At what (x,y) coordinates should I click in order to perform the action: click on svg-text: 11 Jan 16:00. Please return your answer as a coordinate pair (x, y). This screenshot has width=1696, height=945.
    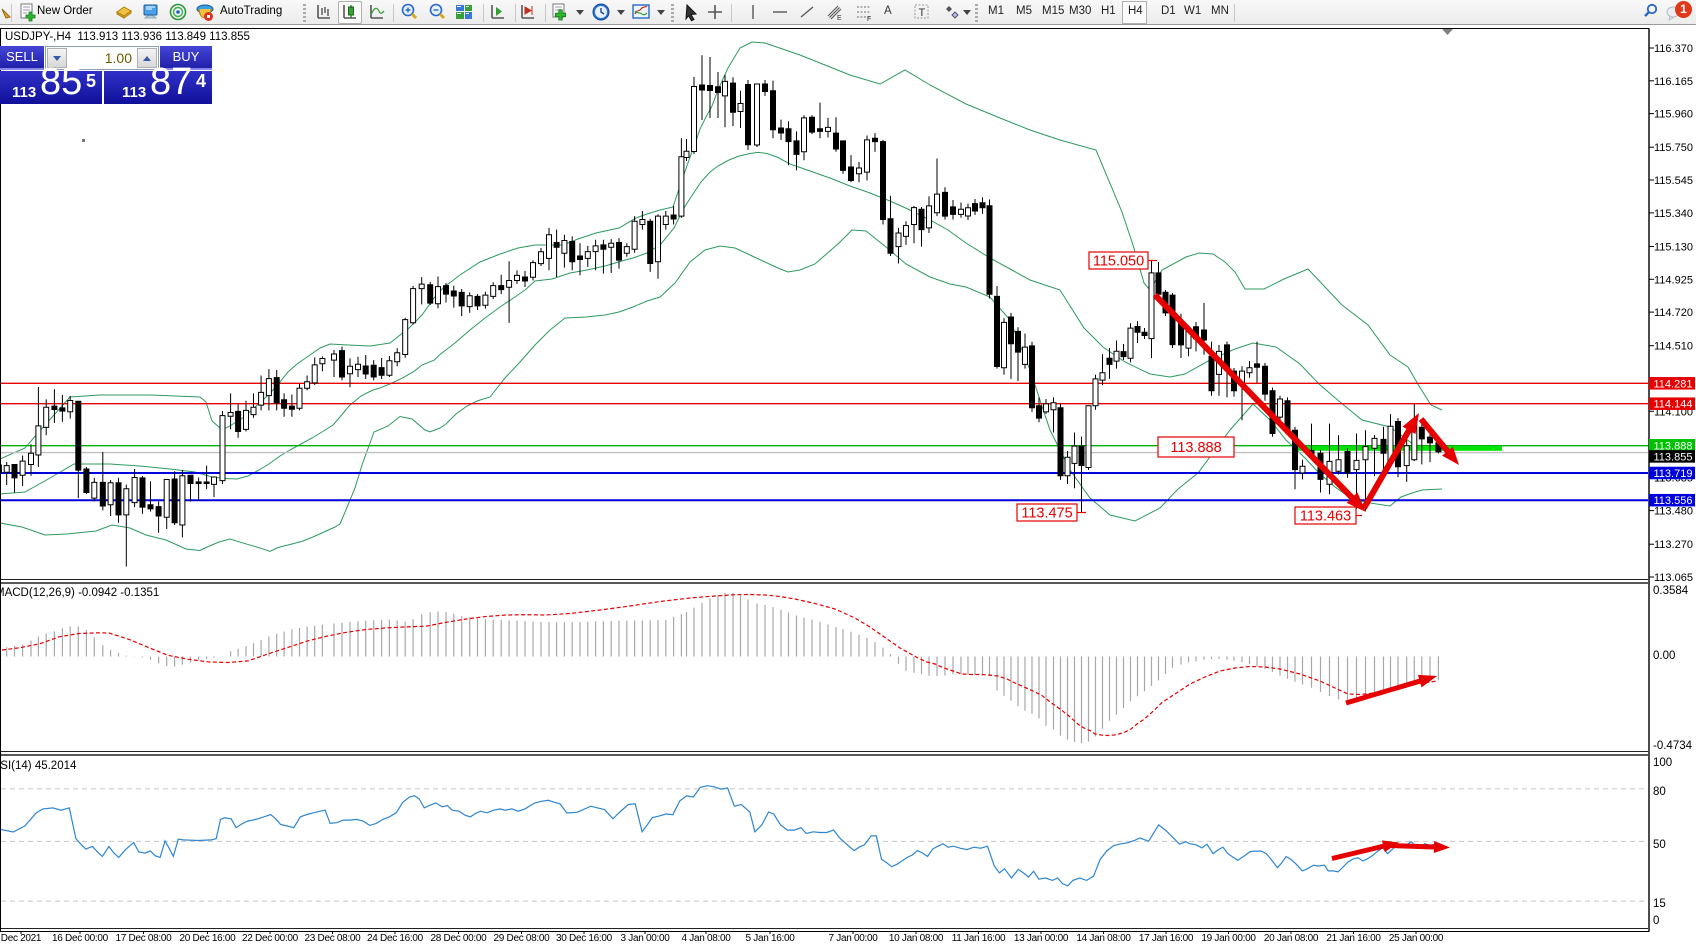
    Looking at the image, I should click on (979, 938).